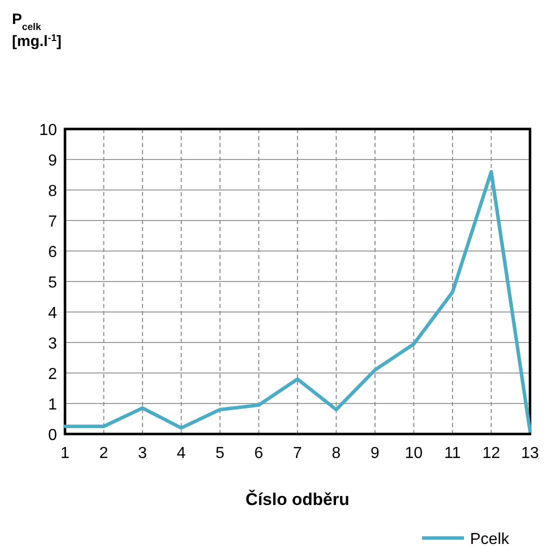 The image size is (544, 546). What do you see at coordinates (452, 453) in the screenshot?
I see `x-tick-label: 11` at bounding box center [452, 453].